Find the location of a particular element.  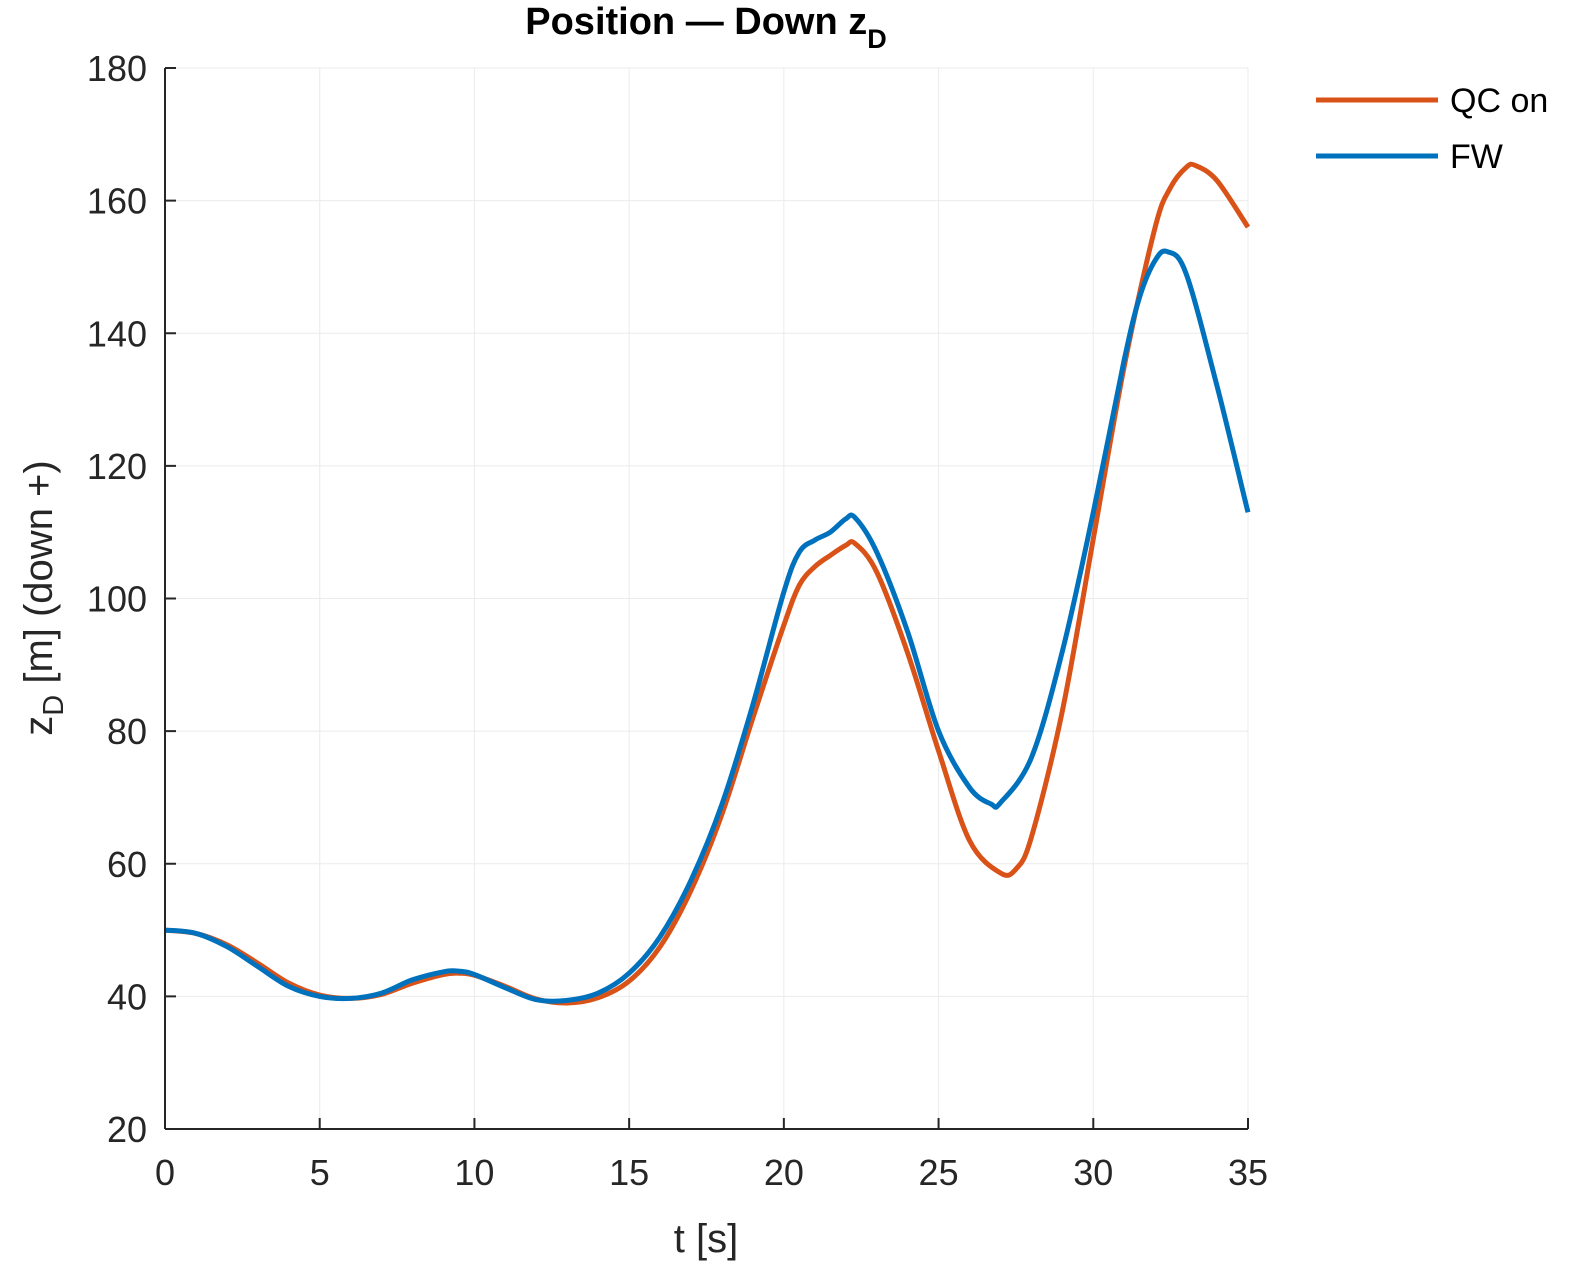

x-axis-label: t [s] is located at coordinates (706, 1239).